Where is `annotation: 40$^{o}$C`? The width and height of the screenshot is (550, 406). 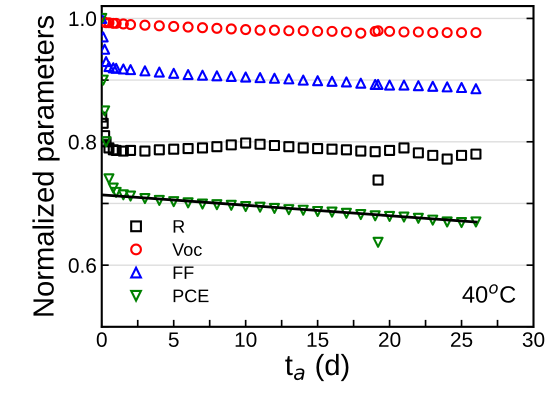 annotation: 40$^{o}$C is located at coordinates (489, 293).